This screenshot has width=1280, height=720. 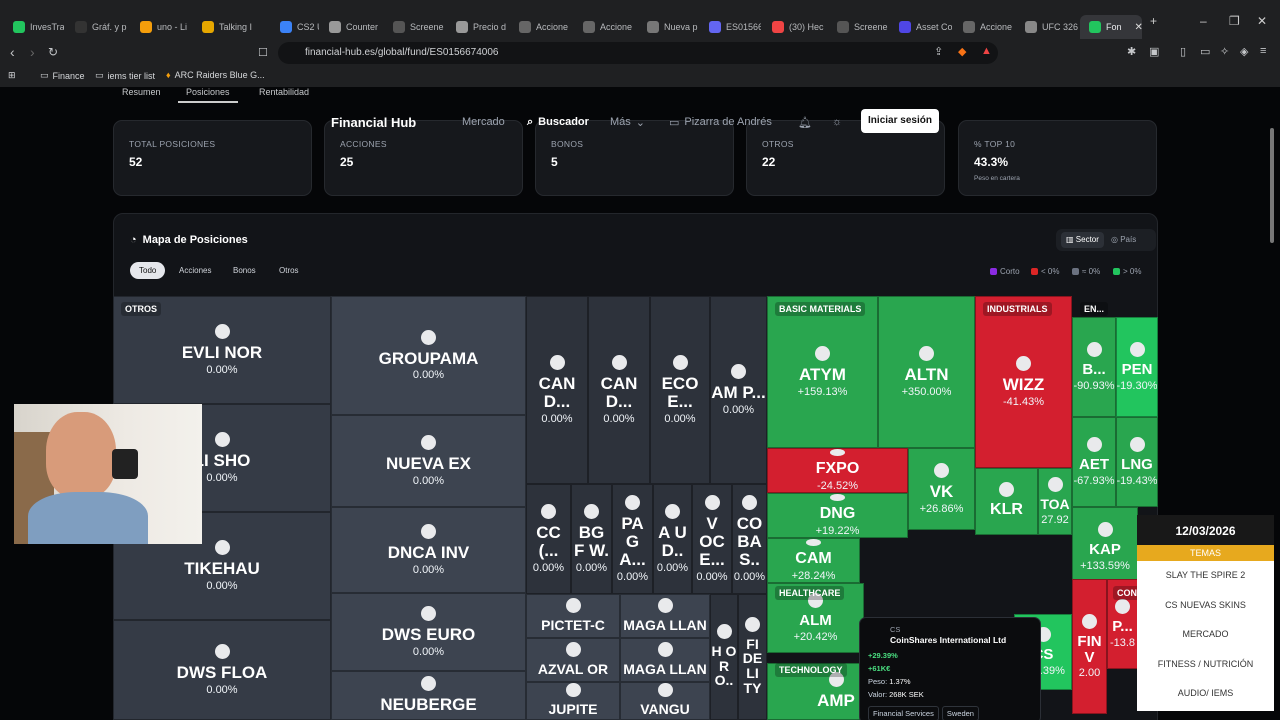 What do you see at coordinates (573, 616) in the screenshot?
I see `treemap-tile: PICTET-C` at bounding box center [573, 616].